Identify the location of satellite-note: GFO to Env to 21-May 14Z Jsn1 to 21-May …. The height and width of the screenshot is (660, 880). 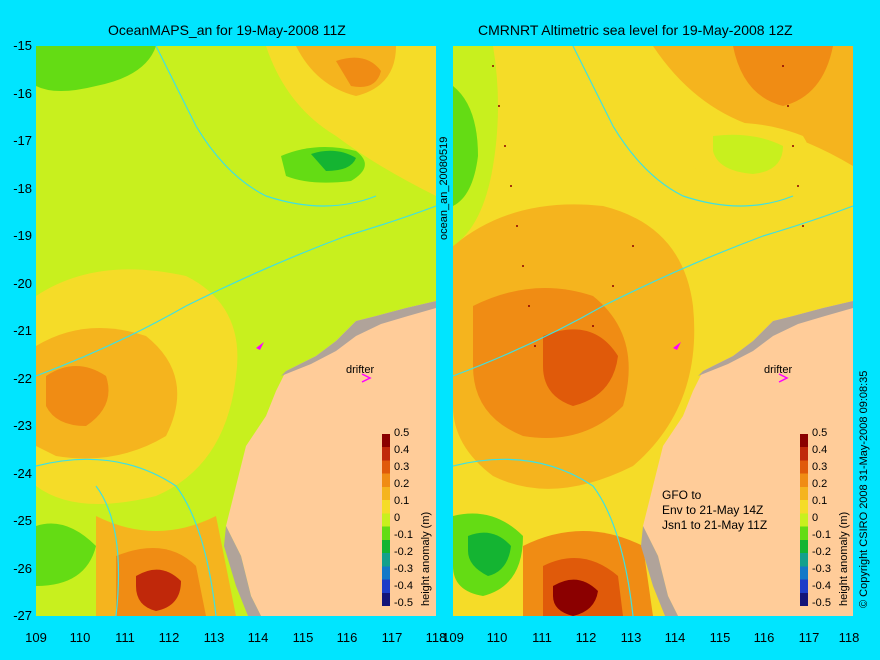
(714, 510).